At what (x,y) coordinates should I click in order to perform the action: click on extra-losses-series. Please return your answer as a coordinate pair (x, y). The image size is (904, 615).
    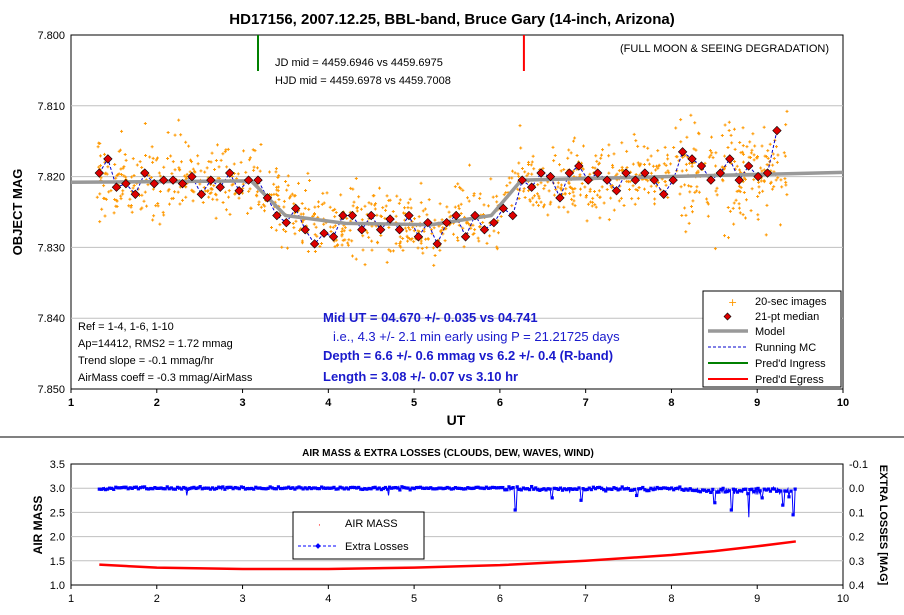
    Looking at the image, I should click on (447, 501).